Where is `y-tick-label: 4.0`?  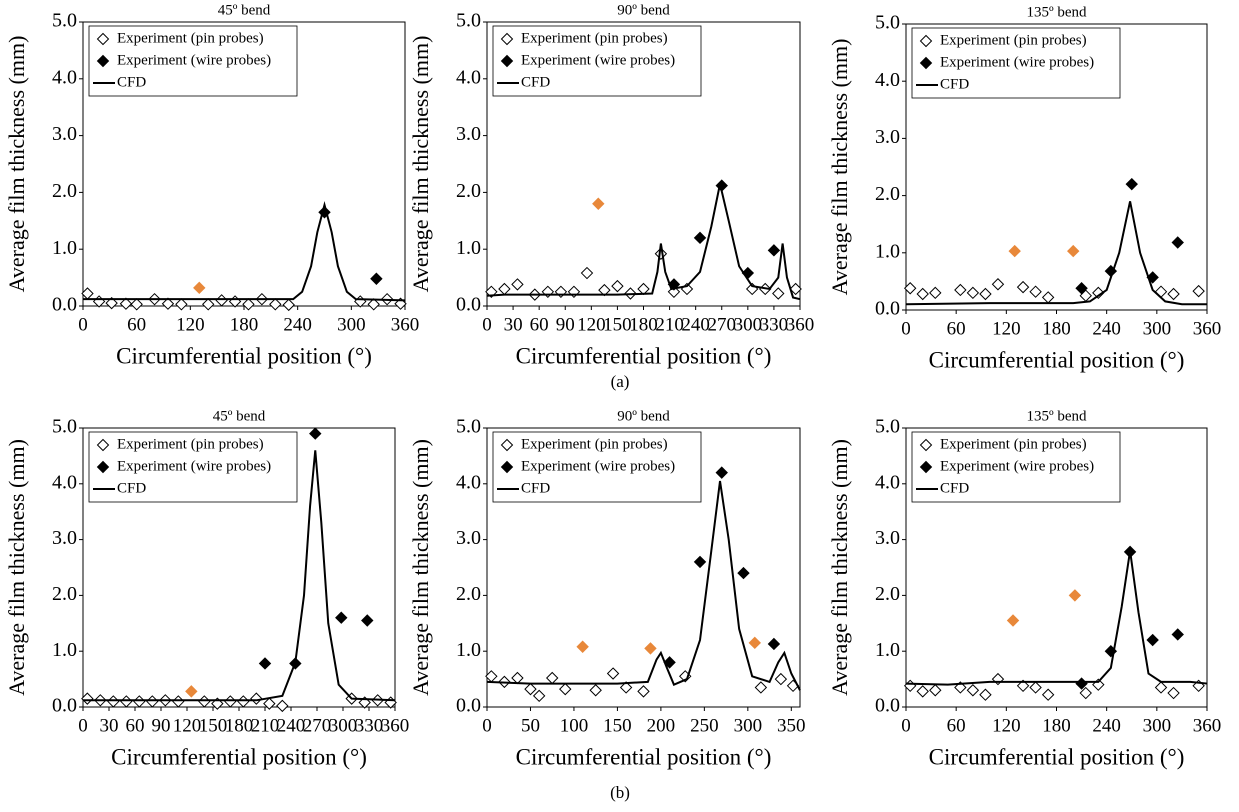
y-tick-label: 4.0 is located at coordinates (887, 80).